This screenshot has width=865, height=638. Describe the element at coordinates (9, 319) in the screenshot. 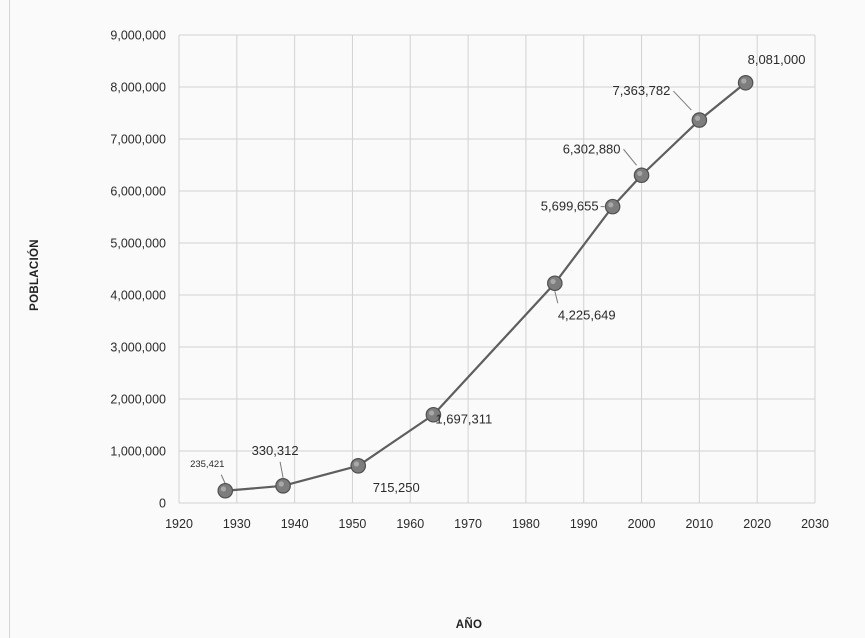

I see `page-edge-rule` at that location.